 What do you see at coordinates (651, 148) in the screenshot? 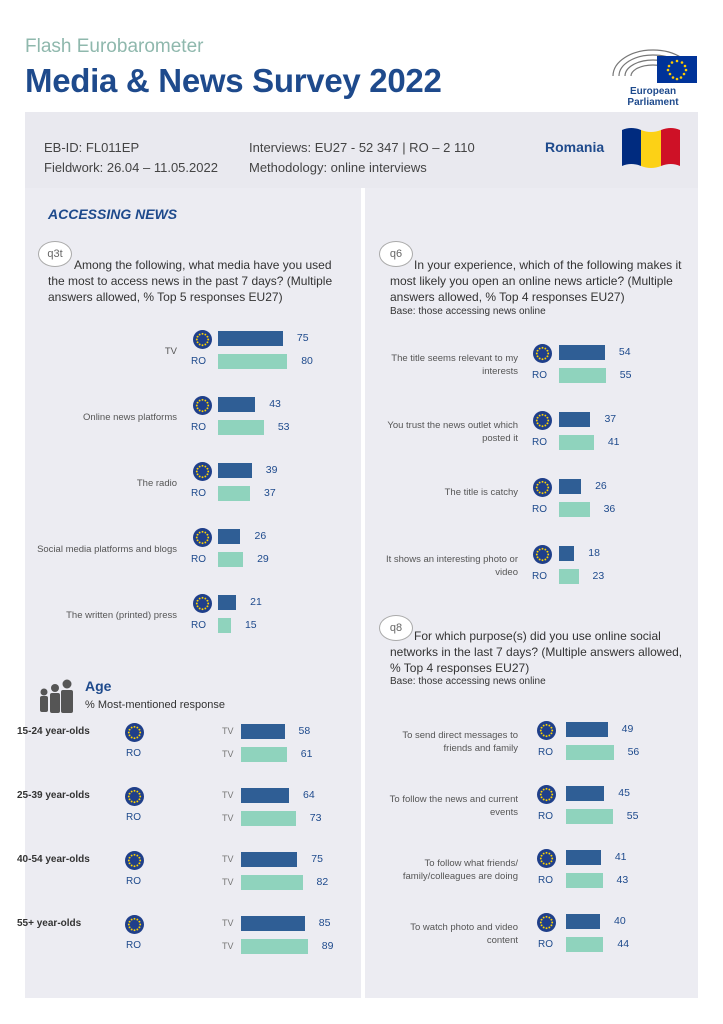
I see `romania-flag-icon` at bounding box center [651, 148].